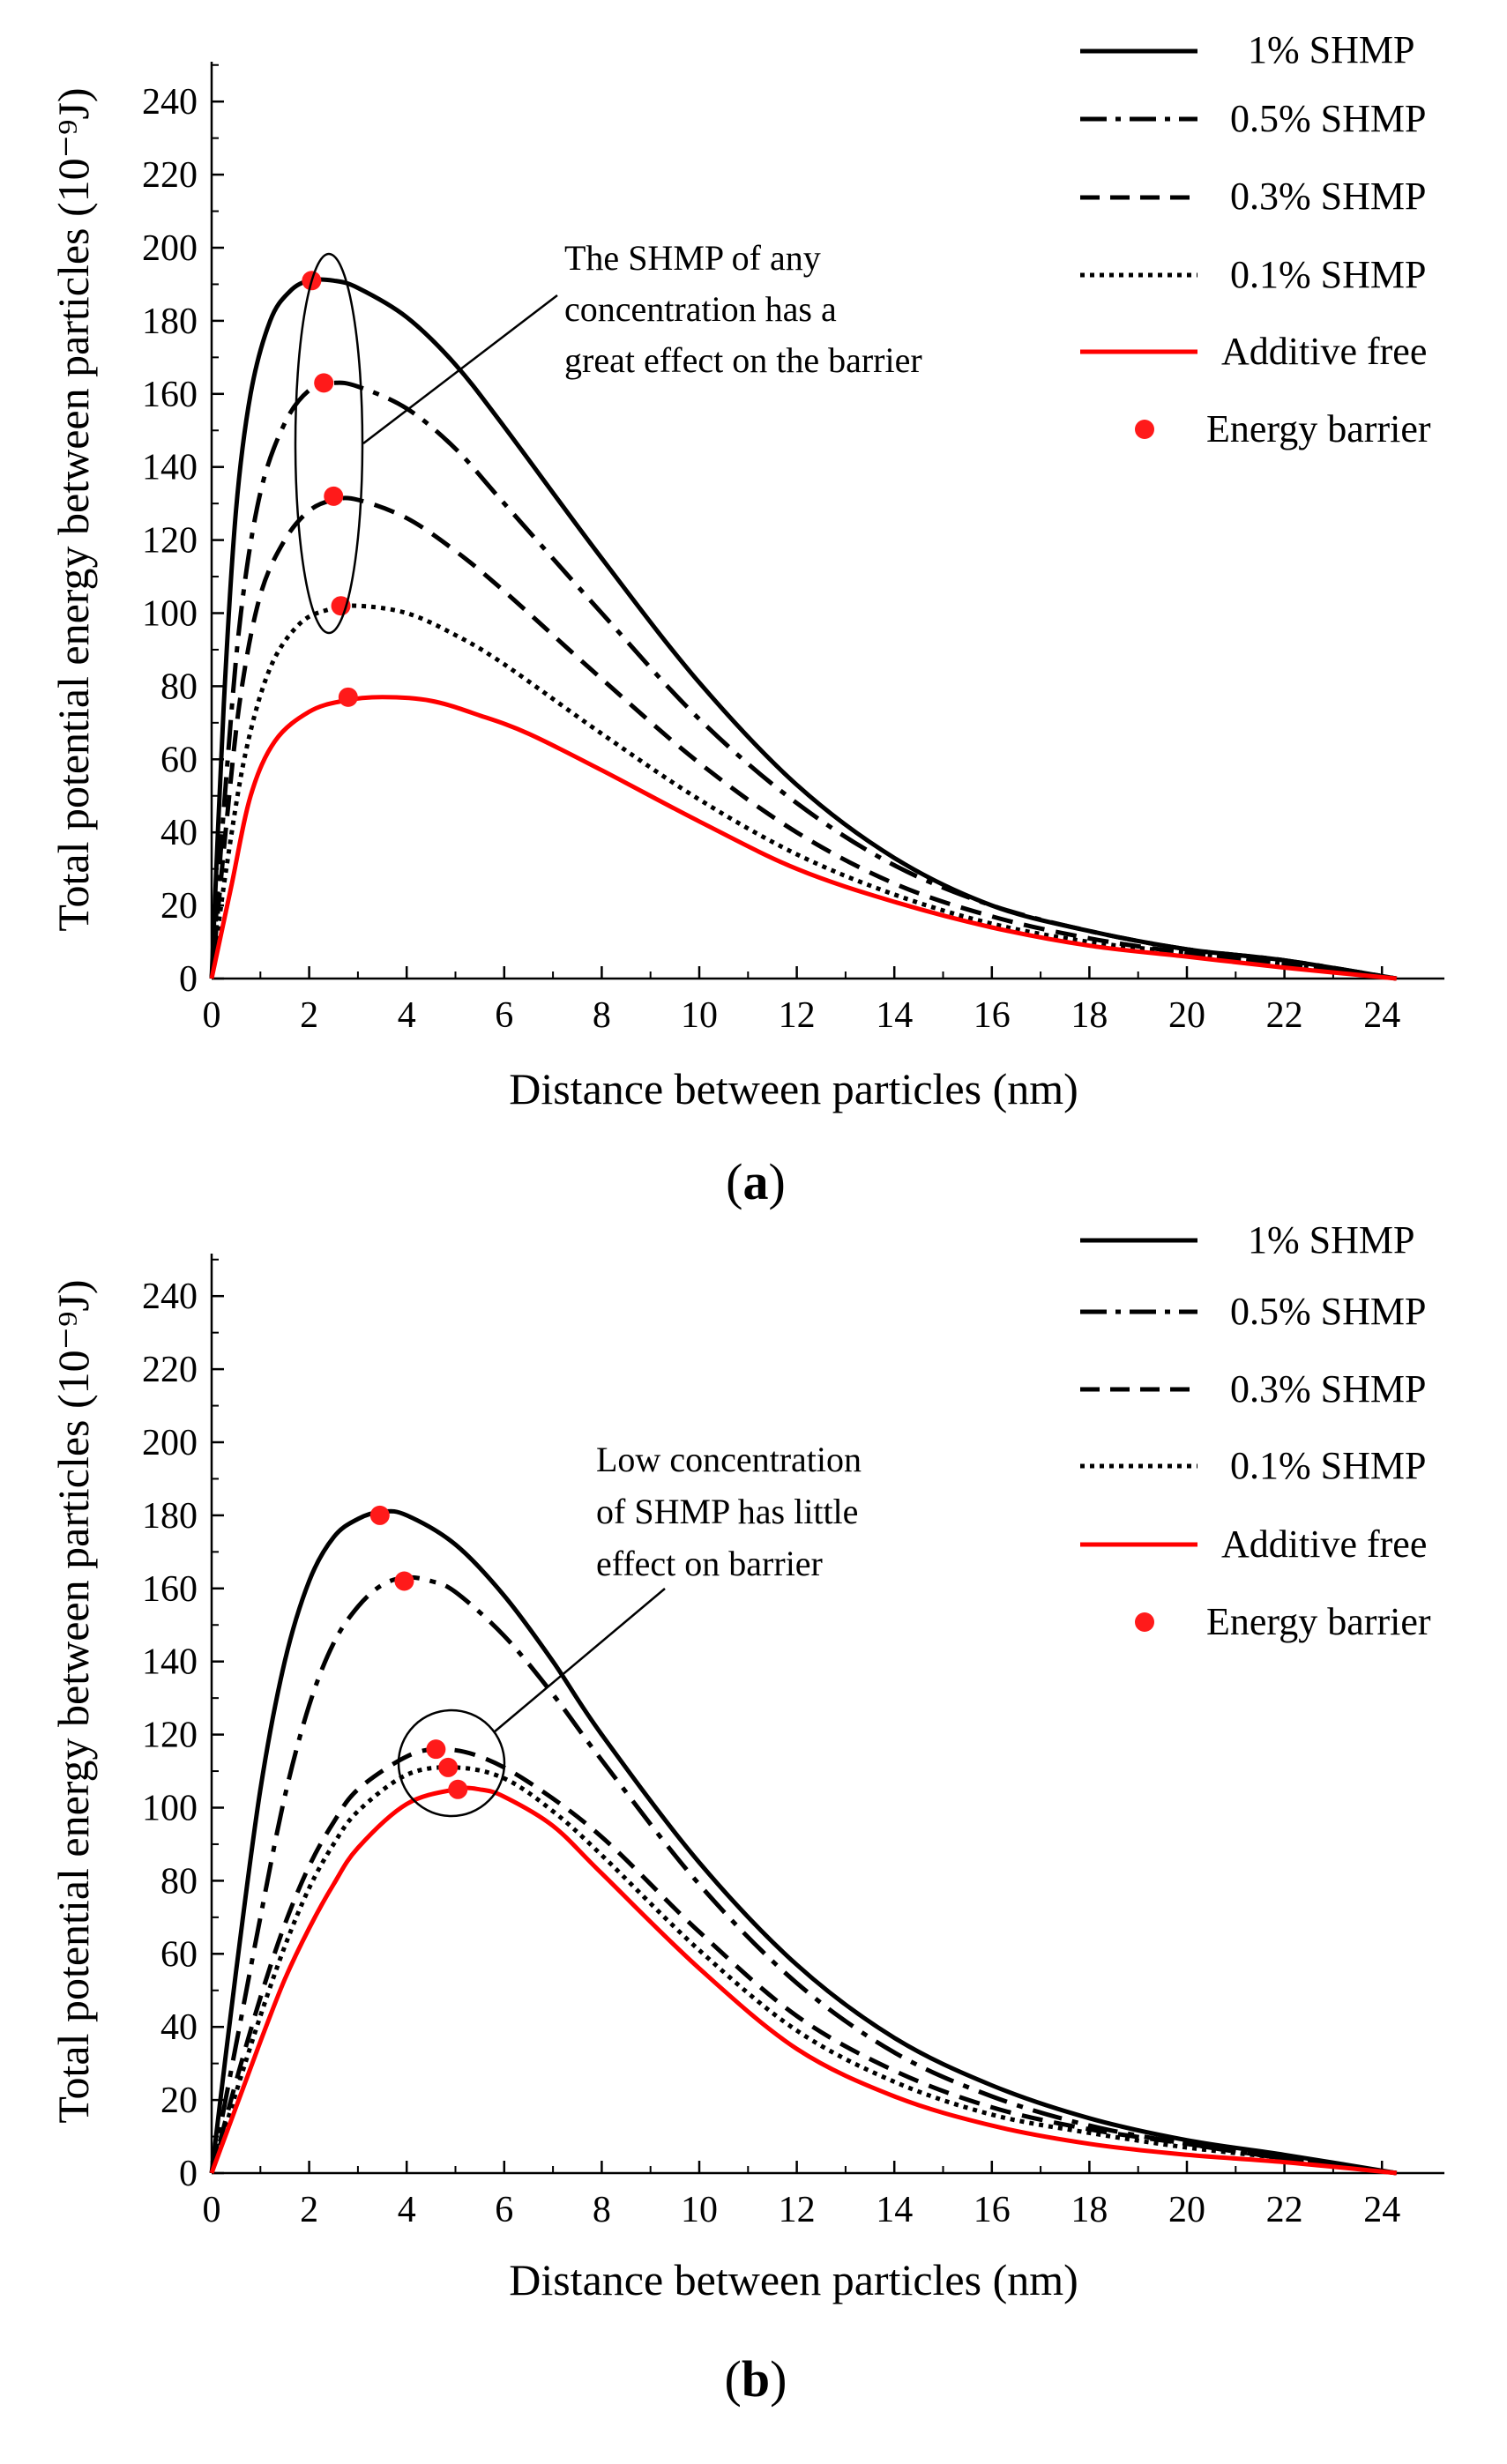 The image size is (1507, 2464). I want to click on annotation-text-line-1: Low concentration, so click(729, 1459).